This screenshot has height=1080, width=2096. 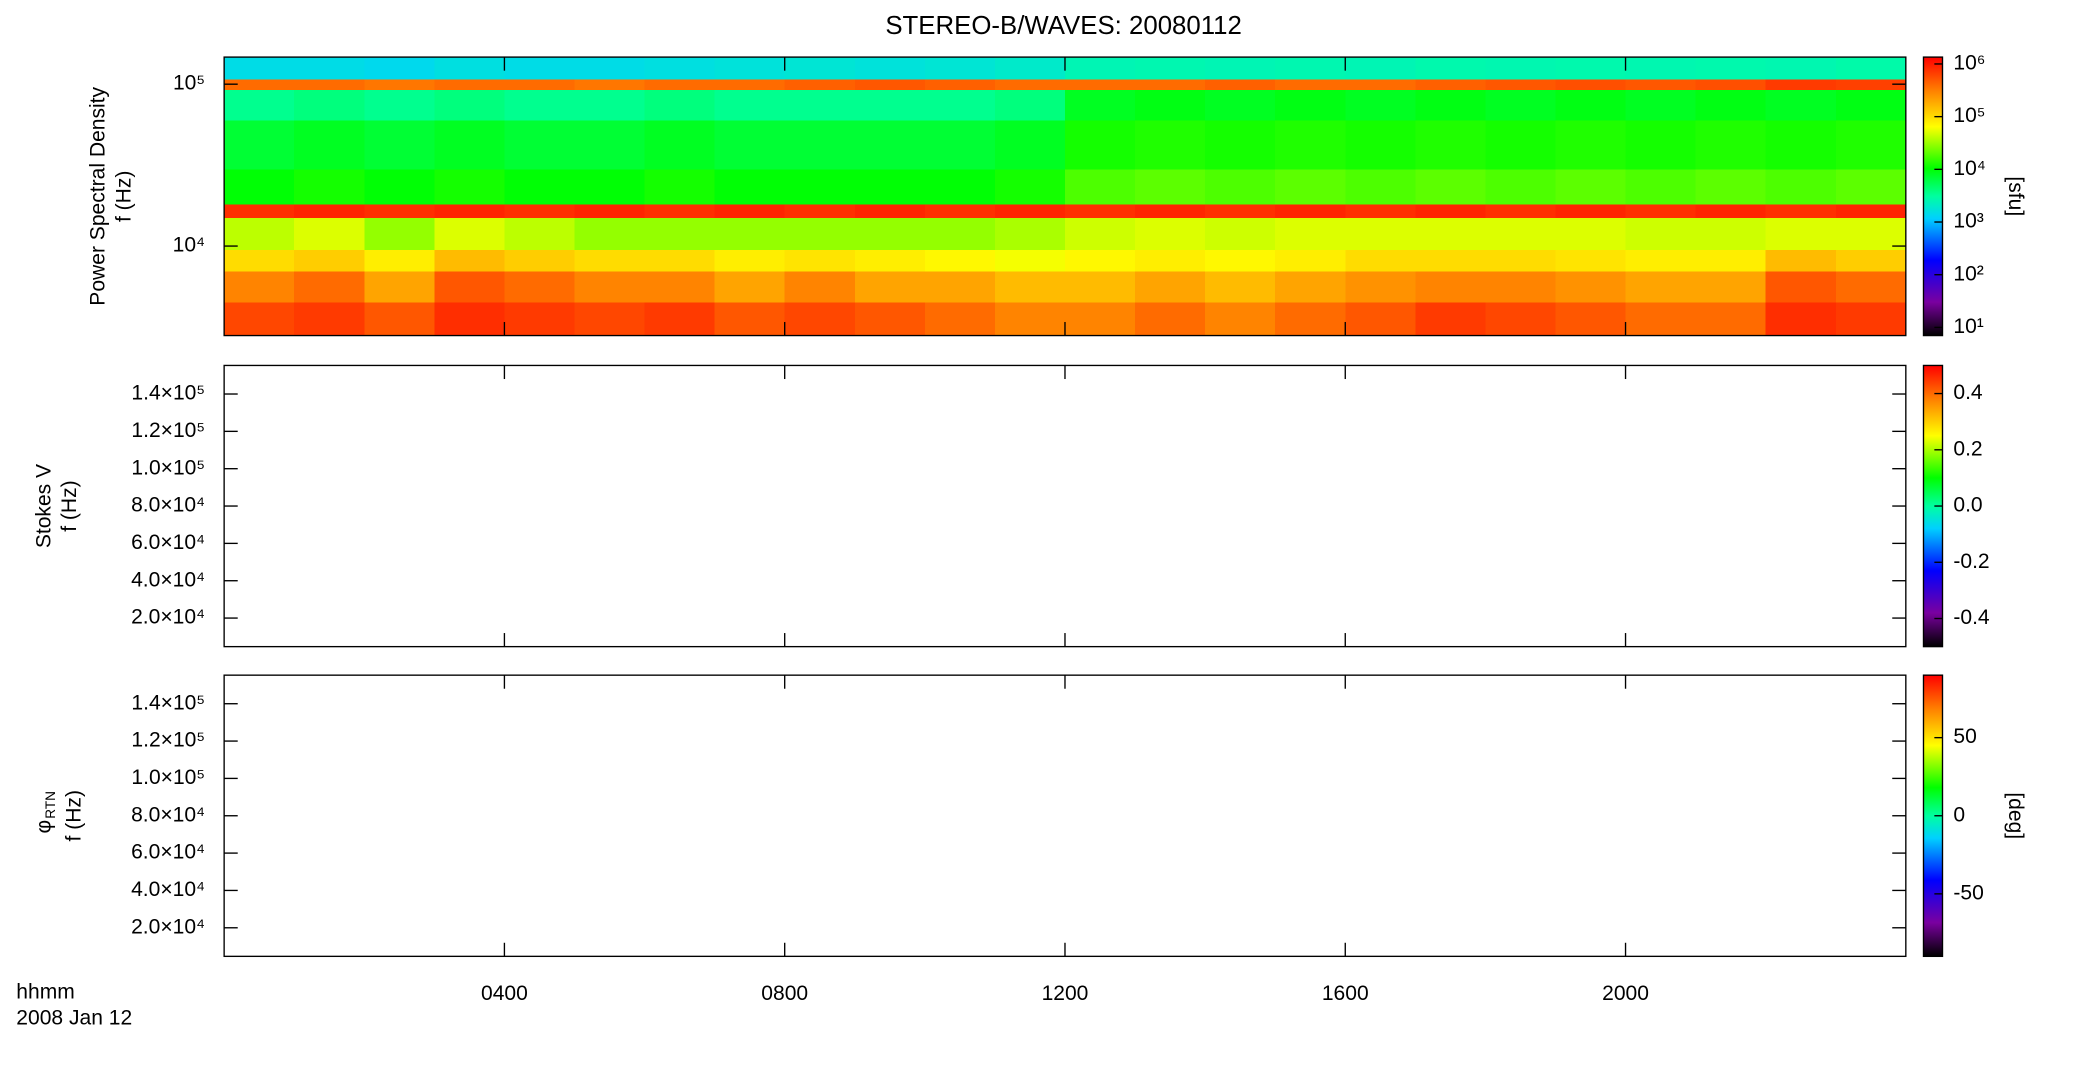 I want to click on y-tick-label: 10⁵, so click(x=189, y=83).